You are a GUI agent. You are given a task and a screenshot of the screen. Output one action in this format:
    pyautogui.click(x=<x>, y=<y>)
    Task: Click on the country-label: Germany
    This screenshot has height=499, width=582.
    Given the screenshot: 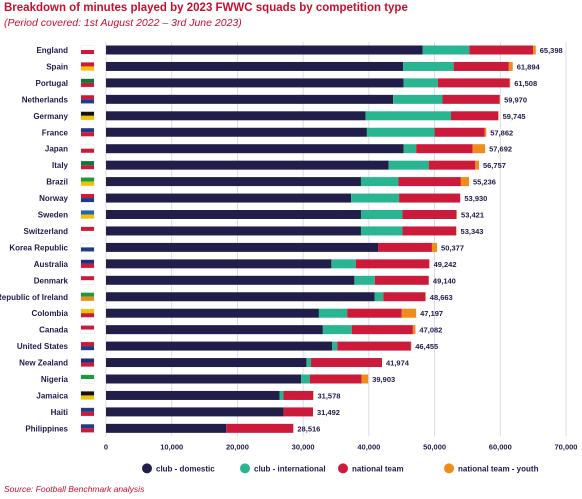 What is the action you would take?
    pyautogui.click(x=50, y=116)
    